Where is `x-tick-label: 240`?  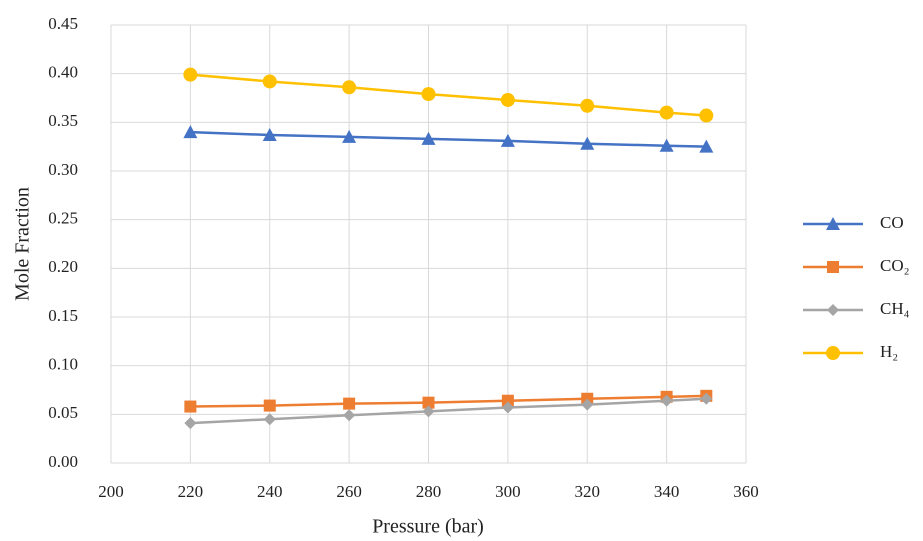
x-tick-label: 240 is located at coordinates (270, 491).